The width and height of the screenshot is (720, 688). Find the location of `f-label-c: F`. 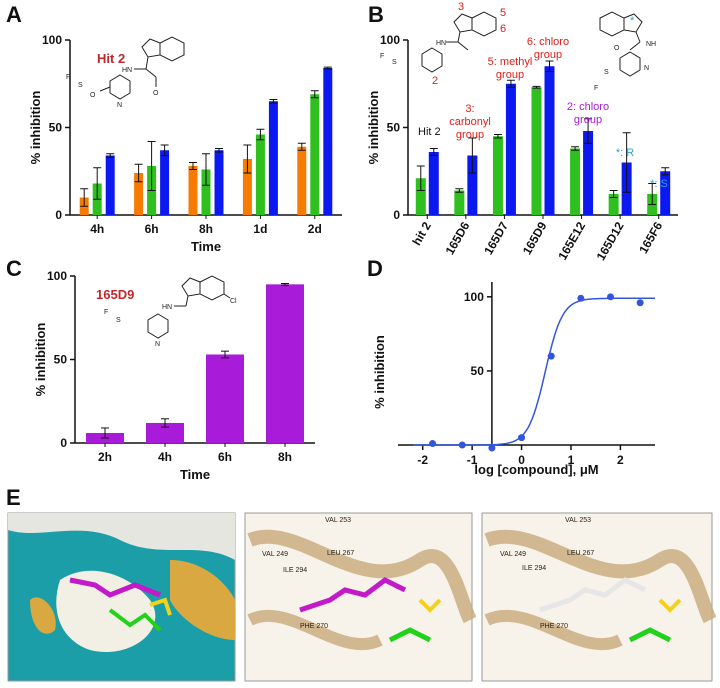

f-label-c: F is located at coordinates (106, 312).